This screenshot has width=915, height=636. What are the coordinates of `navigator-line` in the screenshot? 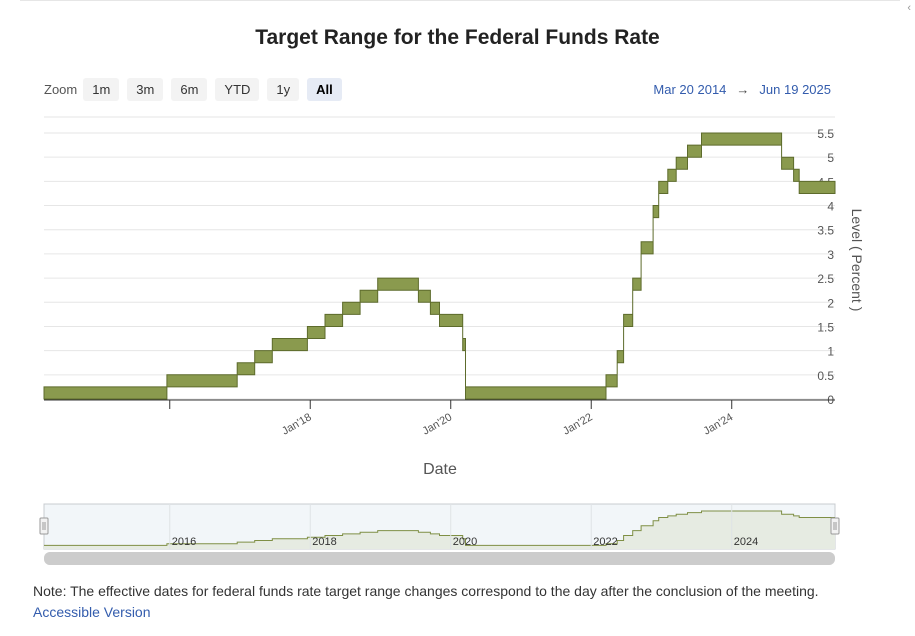 It's located at (439, 528).